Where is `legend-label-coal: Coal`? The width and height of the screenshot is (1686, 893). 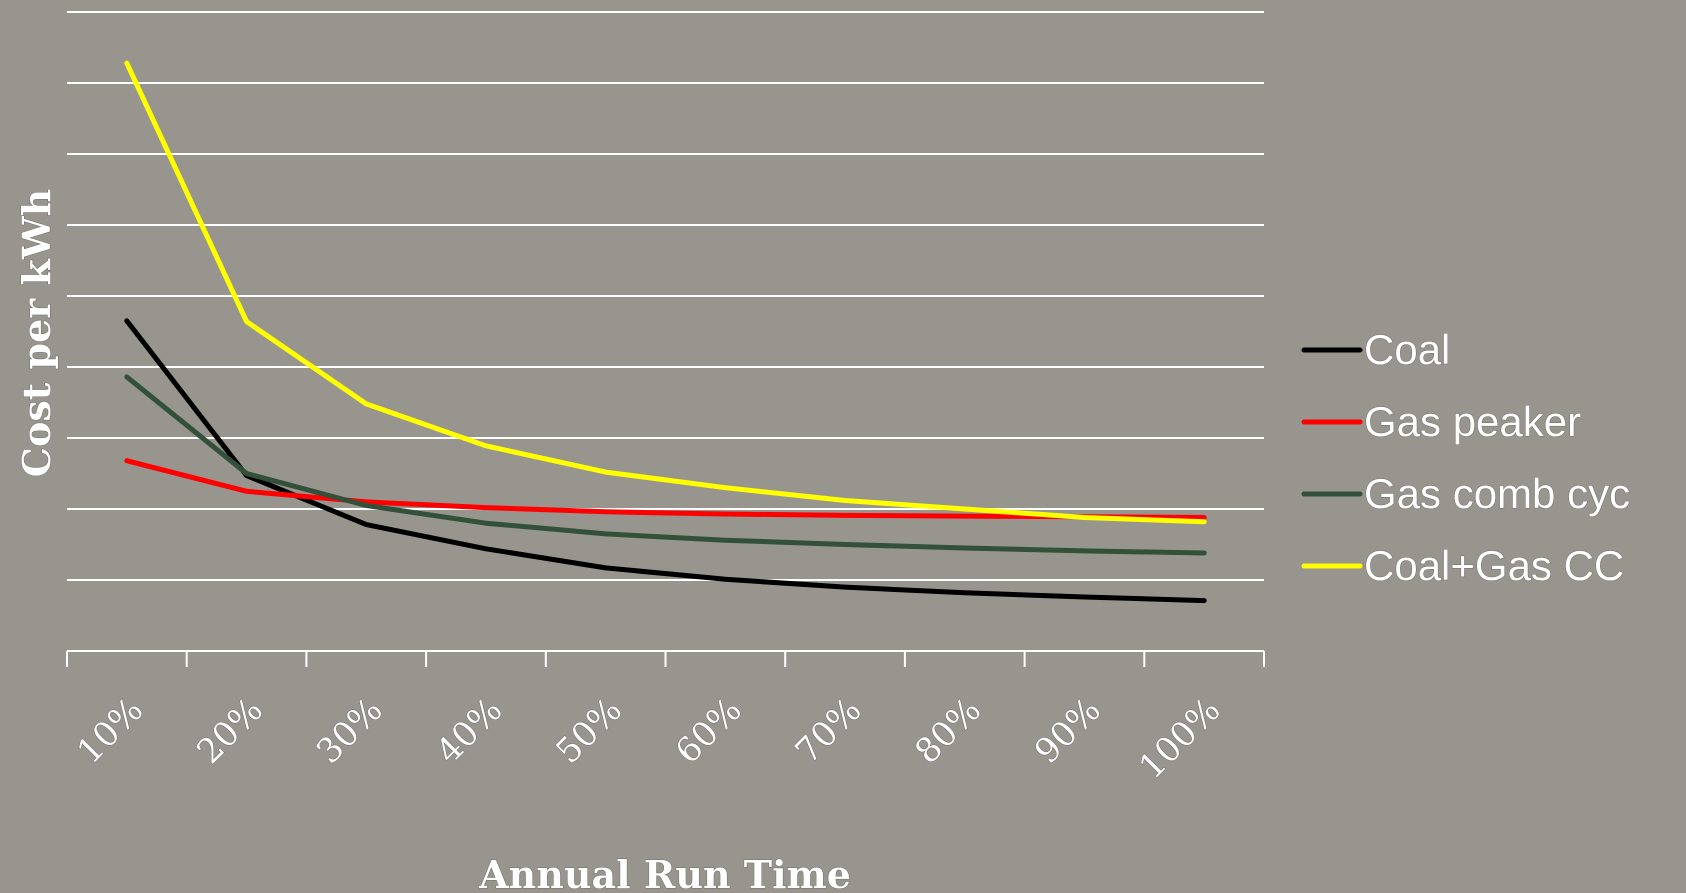
legend-label-coal: Coal is located at coordinates (1407, 349).